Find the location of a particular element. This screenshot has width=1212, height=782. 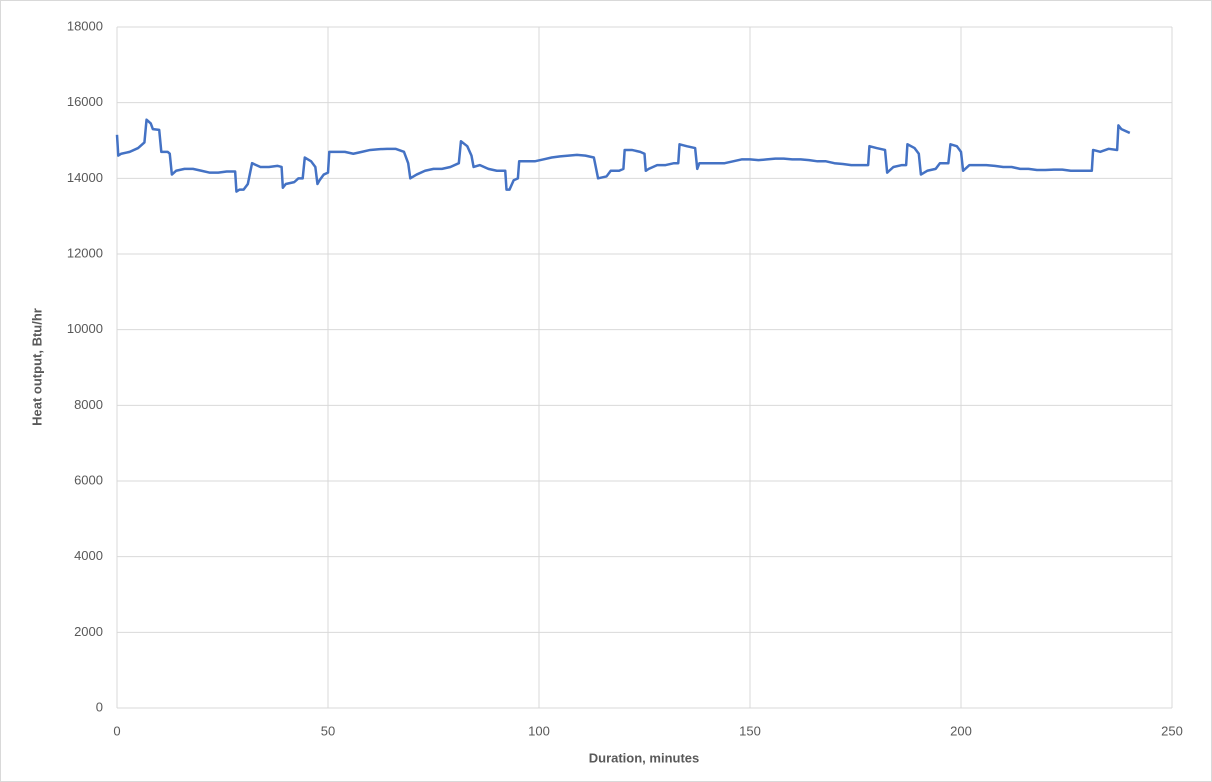

data-line is located at coordinates (623, 155).